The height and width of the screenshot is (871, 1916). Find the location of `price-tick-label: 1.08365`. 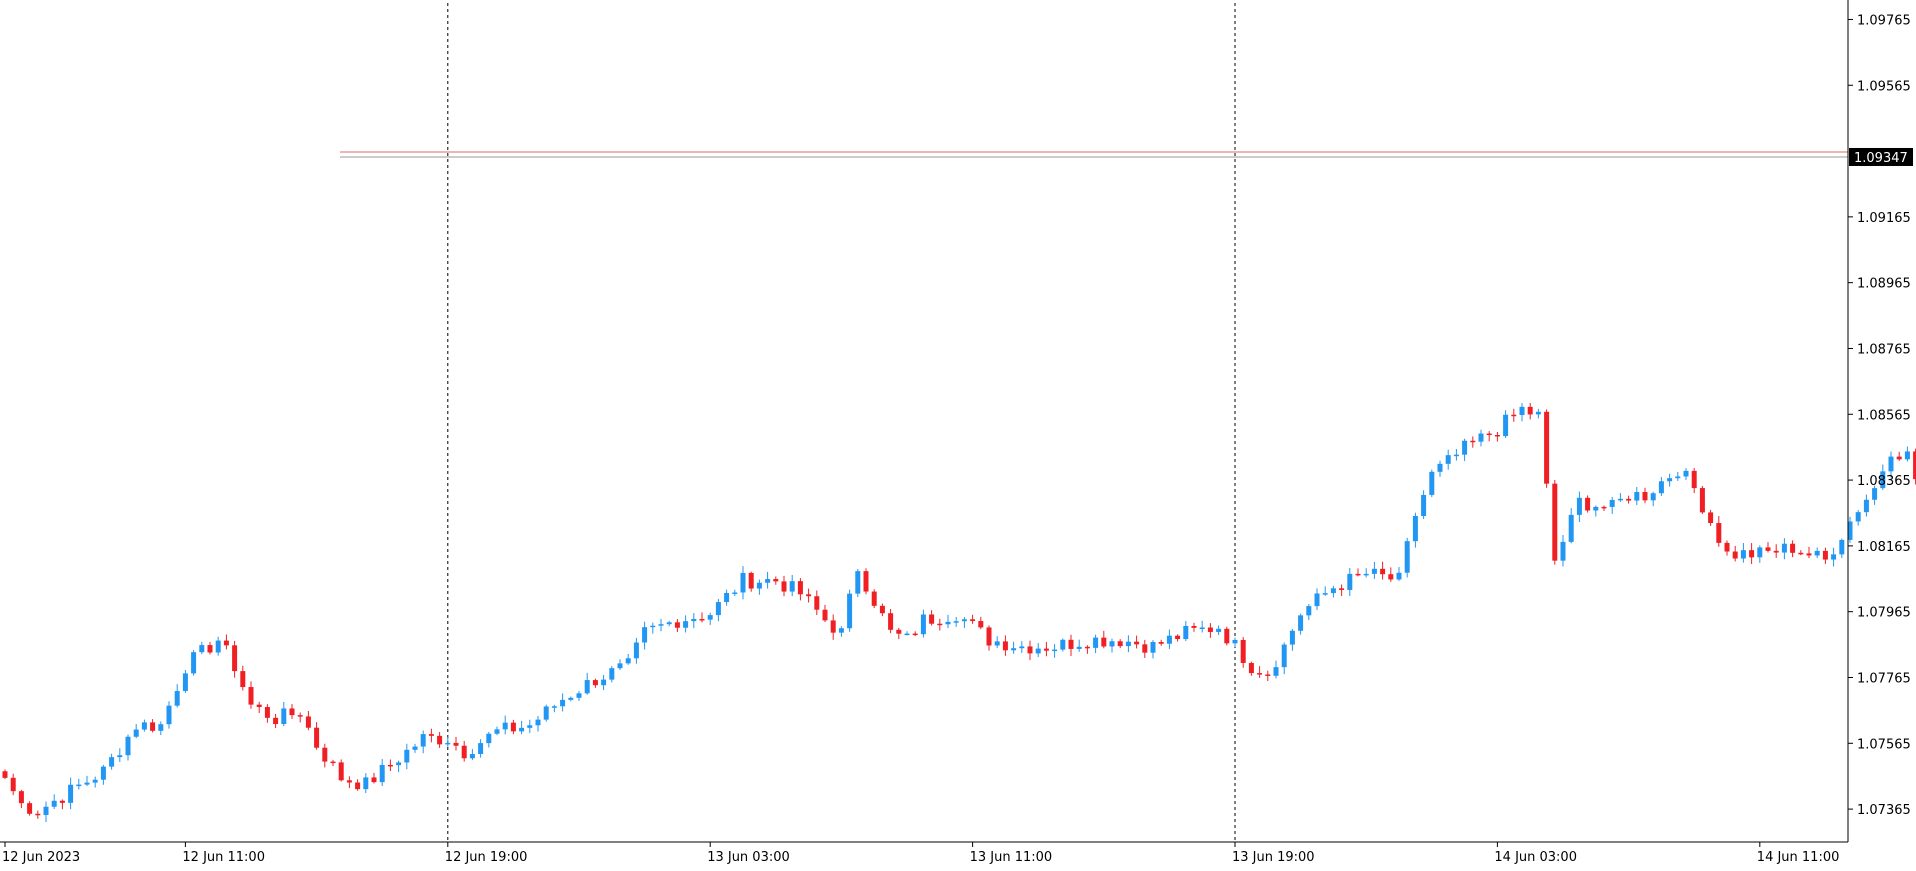

price-tick-label: 1.08365 is located at coordinates (1884, 481).